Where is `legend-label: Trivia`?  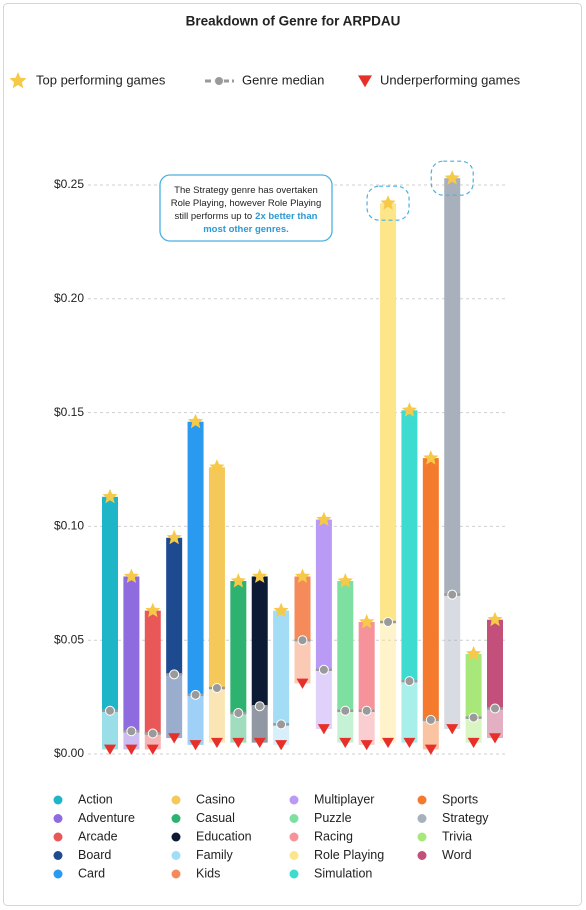 legend-label: Trivia is located at coordinates (457, 836).